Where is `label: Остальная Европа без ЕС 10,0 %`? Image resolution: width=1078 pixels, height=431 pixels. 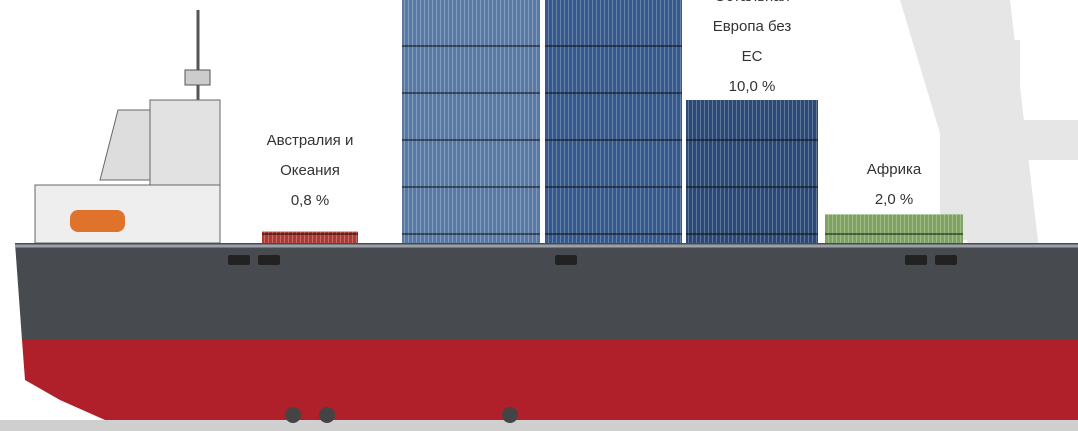
label: Остальная Европа без ЕС 10,0 % is located at coordinates (752, 51).